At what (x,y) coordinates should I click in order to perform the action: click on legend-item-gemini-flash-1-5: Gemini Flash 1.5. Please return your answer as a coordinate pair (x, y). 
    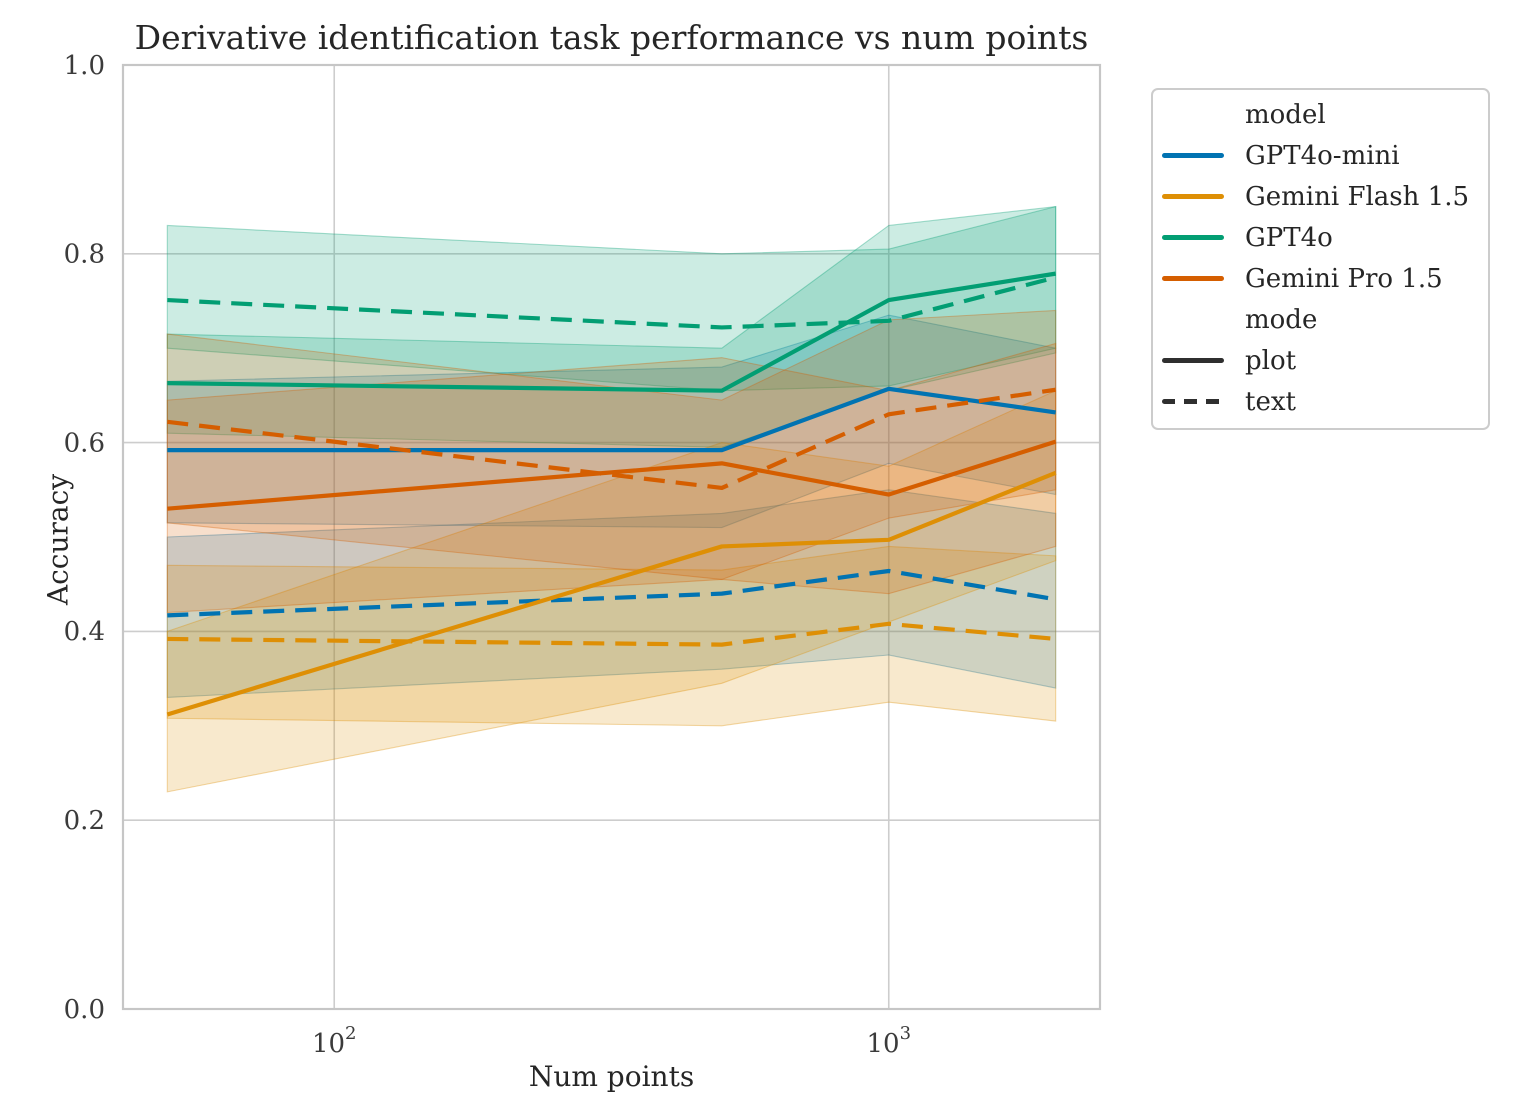
    Looking at the image, I should click on (1320, 196).